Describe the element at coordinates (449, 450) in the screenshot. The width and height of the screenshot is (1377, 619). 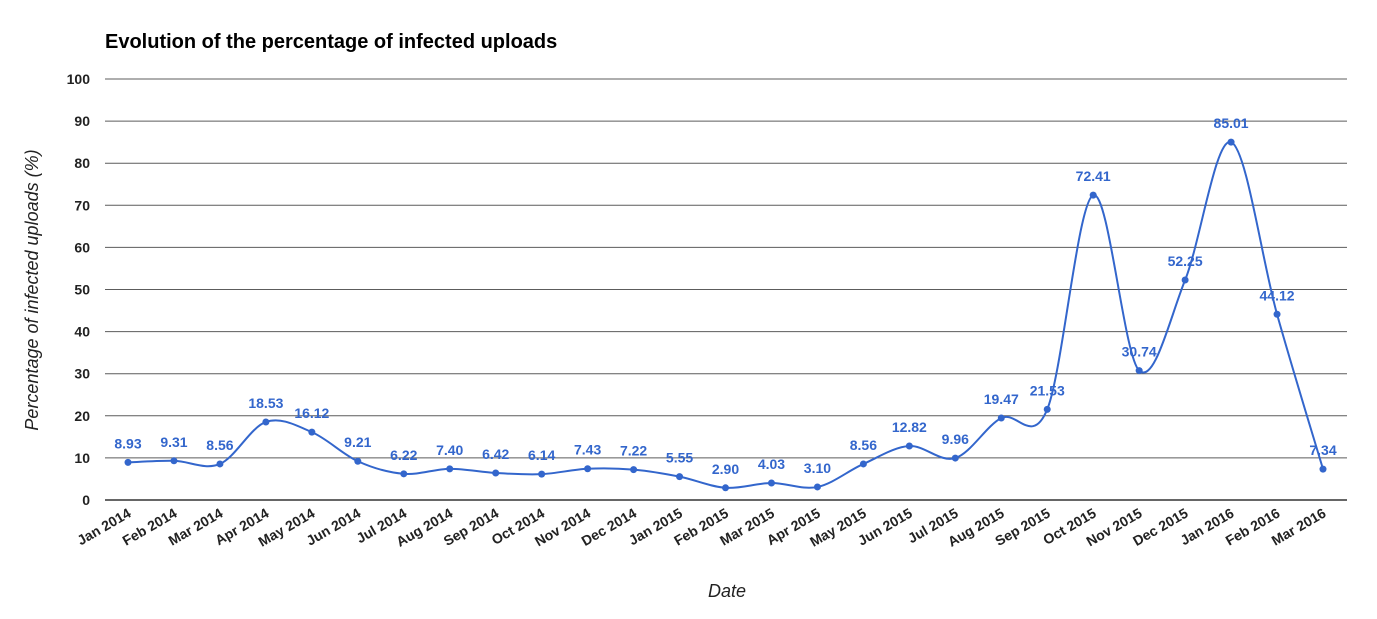
I see `data-label: 7.40` at that location.